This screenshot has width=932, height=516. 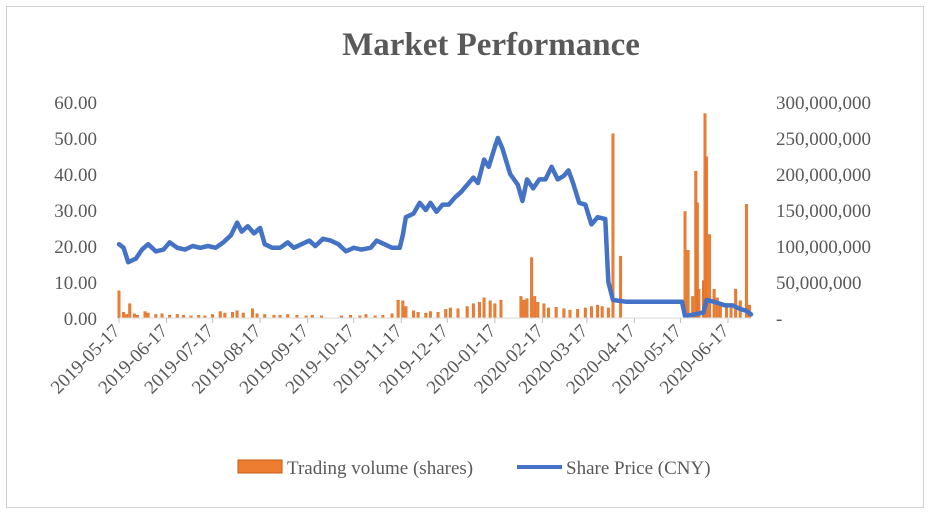 What do you see at coordinates (75, 283) in the screenshot?
I see `y-left-tick-label: 10.00` at bounding box center [75, 283].